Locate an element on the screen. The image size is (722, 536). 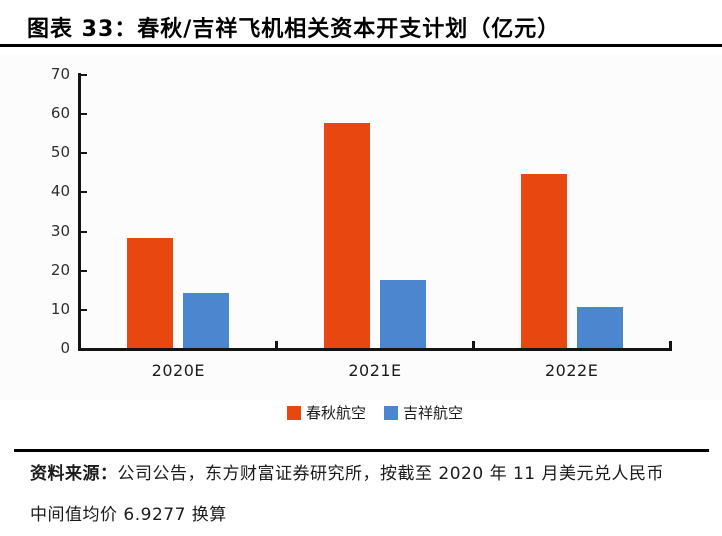
x-tick-label: 2022E is located at coordinates (571, 370).